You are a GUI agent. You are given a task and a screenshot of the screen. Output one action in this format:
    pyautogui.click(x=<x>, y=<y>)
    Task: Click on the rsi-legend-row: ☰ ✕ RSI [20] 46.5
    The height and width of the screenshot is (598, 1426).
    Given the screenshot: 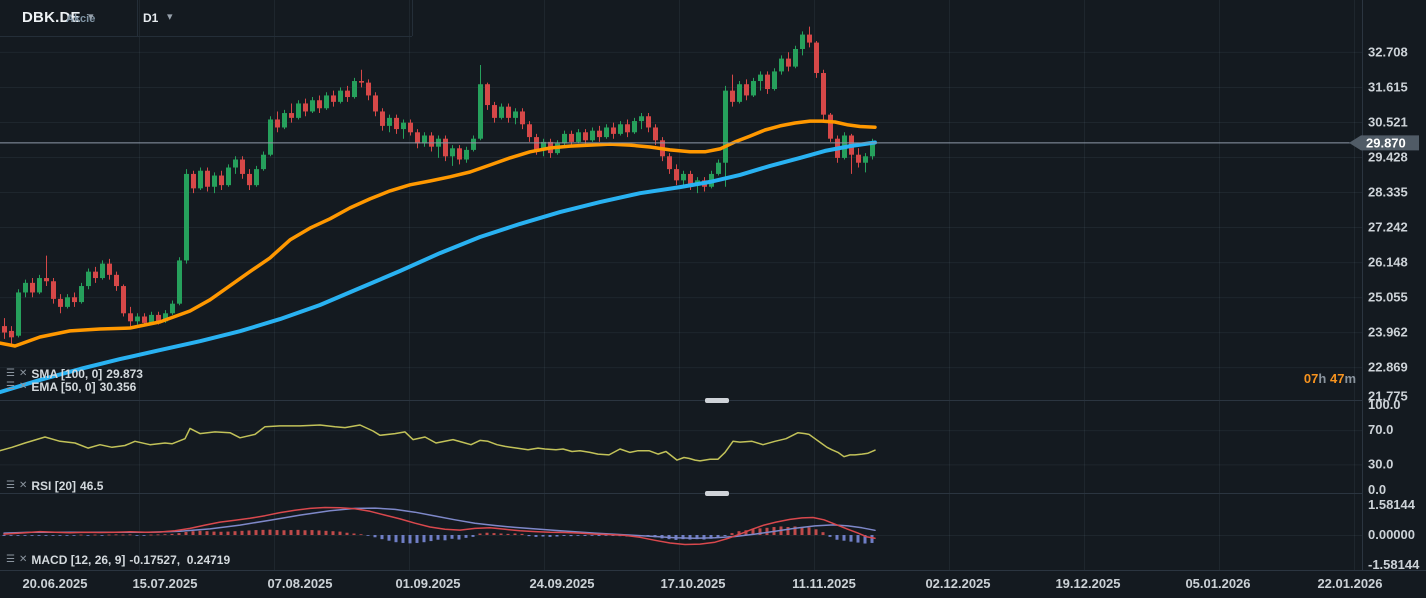 What is the action you would take?
    pyautogui.click(x=54, y=486)
    